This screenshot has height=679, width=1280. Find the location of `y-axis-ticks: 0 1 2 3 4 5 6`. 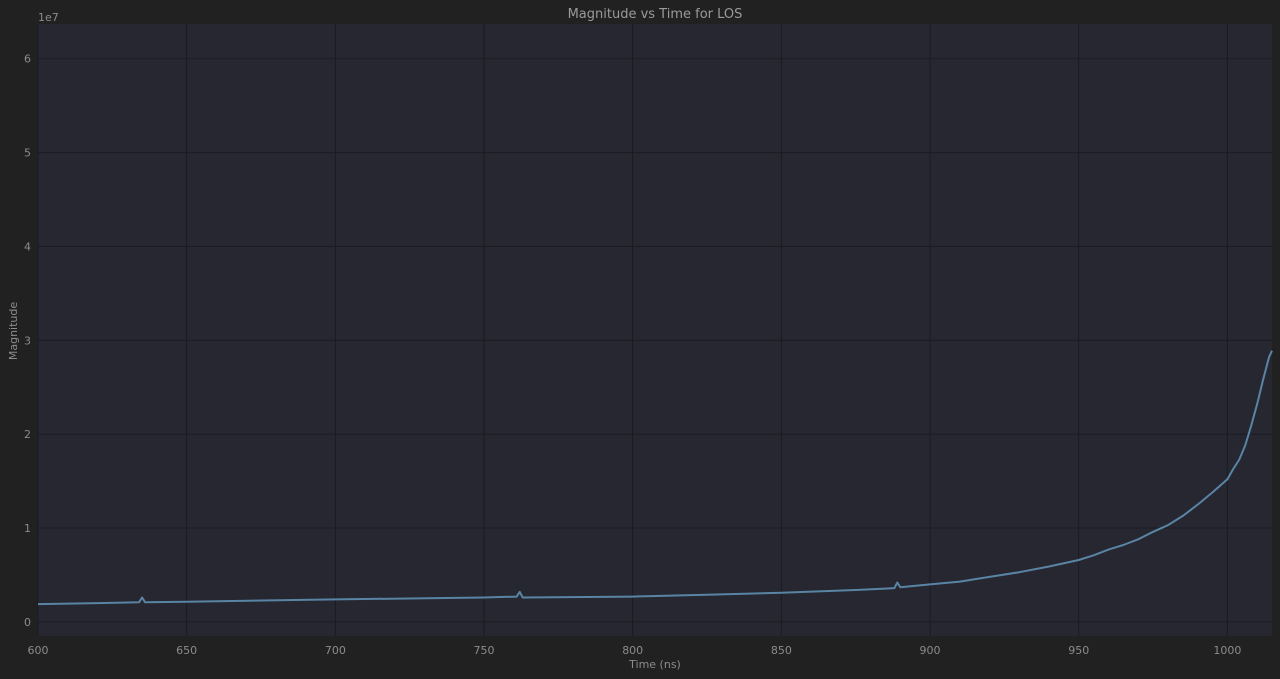

y-axis-ticks: 0 1 2 3 4 5 6 is located at coordinates (27, 341).